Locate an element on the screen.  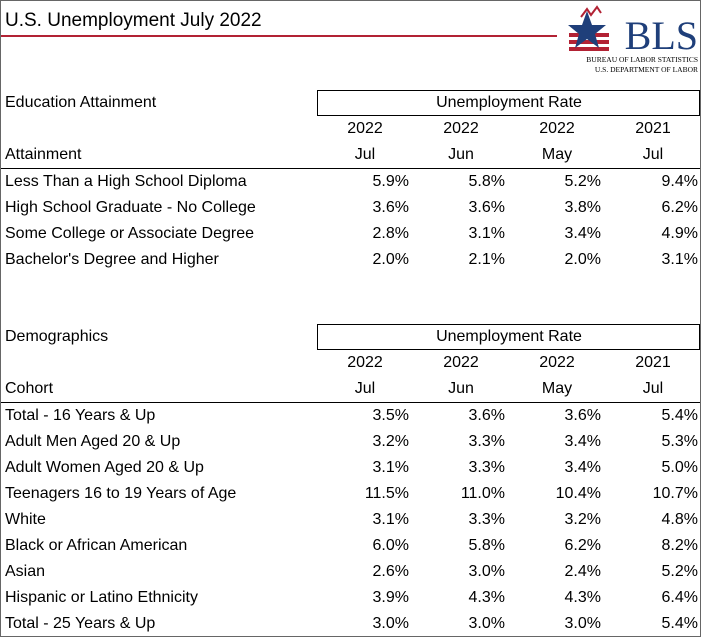
cell-value: 3.9% is located at coordinates (390, 597).